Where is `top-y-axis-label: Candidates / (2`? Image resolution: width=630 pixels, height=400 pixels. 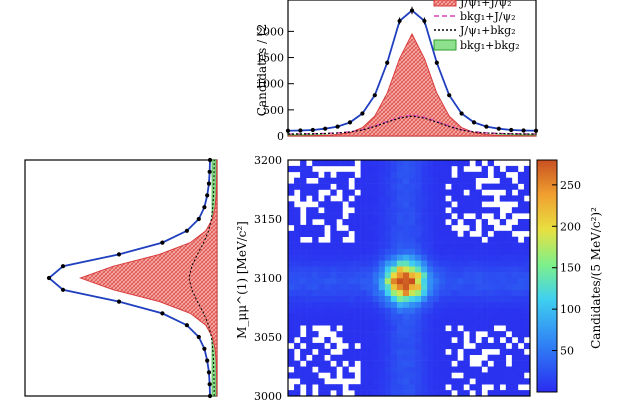
top-y-axis-label: Candidates / (2 is located at coordinates (262, 70).